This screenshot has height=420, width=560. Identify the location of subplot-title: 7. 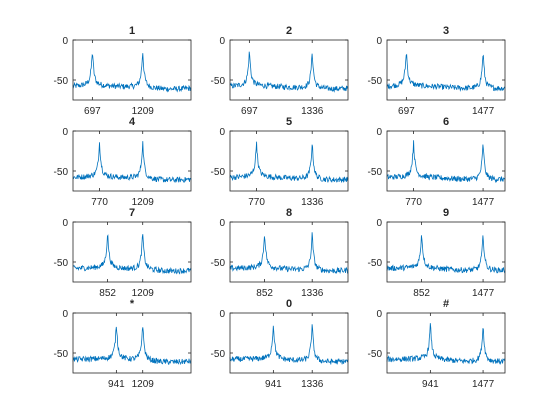
(132, 213).